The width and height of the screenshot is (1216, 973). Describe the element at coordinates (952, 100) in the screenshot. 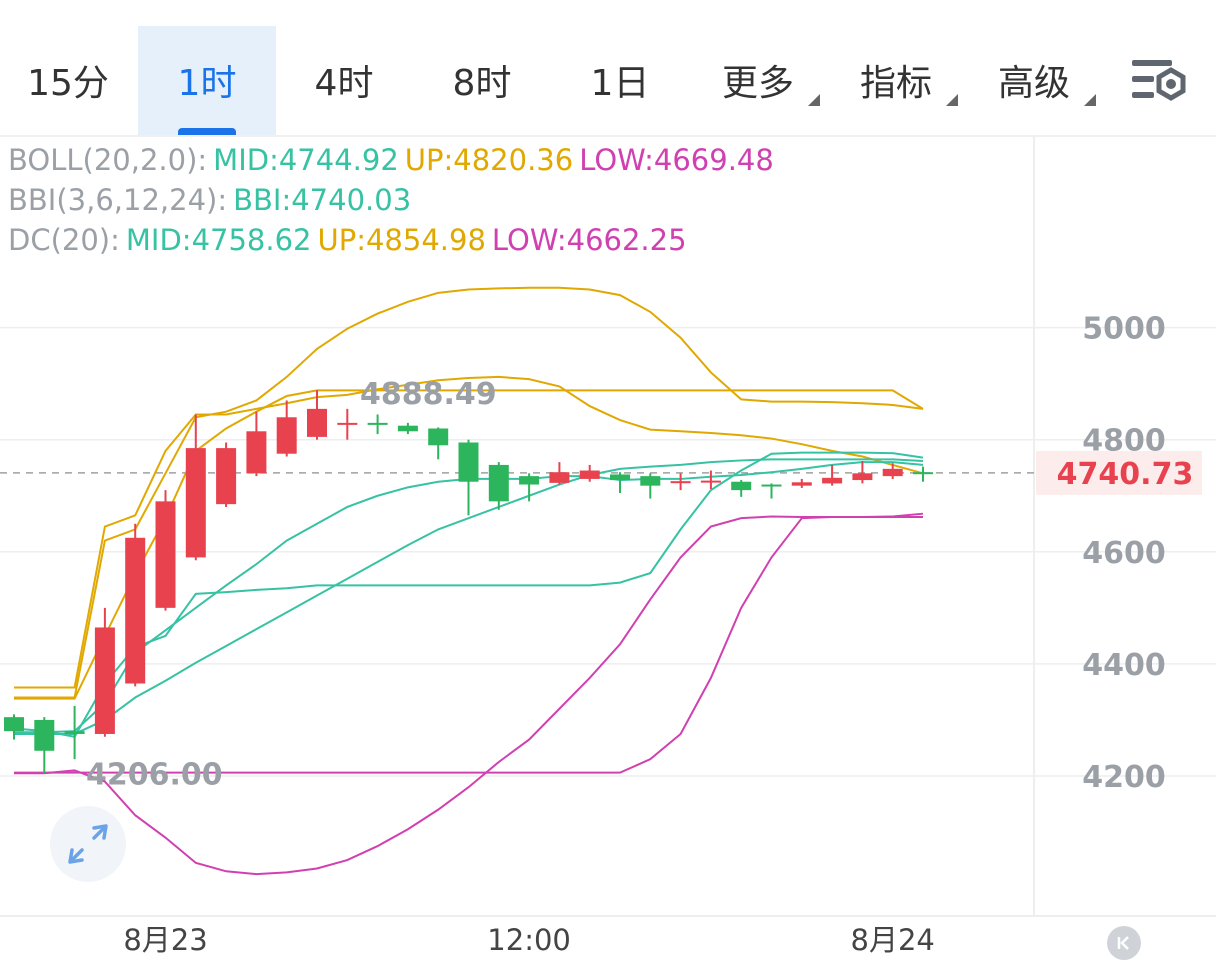

I see `dropdown-caret-icon` at that location.